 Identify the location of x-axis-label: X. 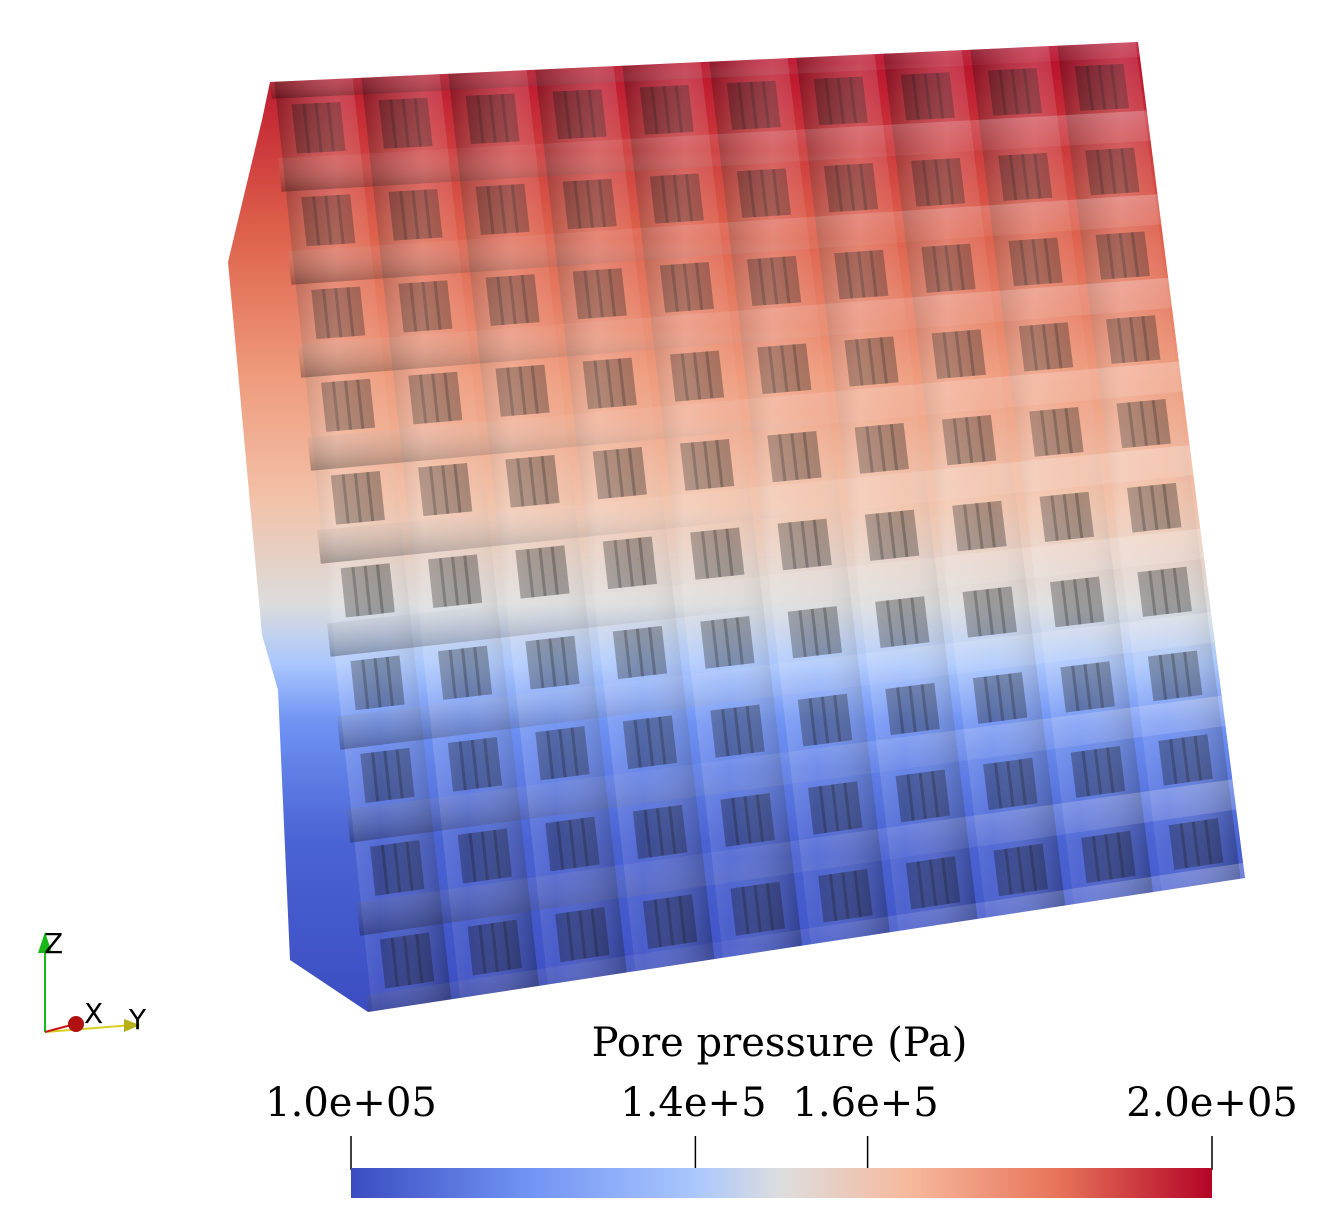
(94, 1013).